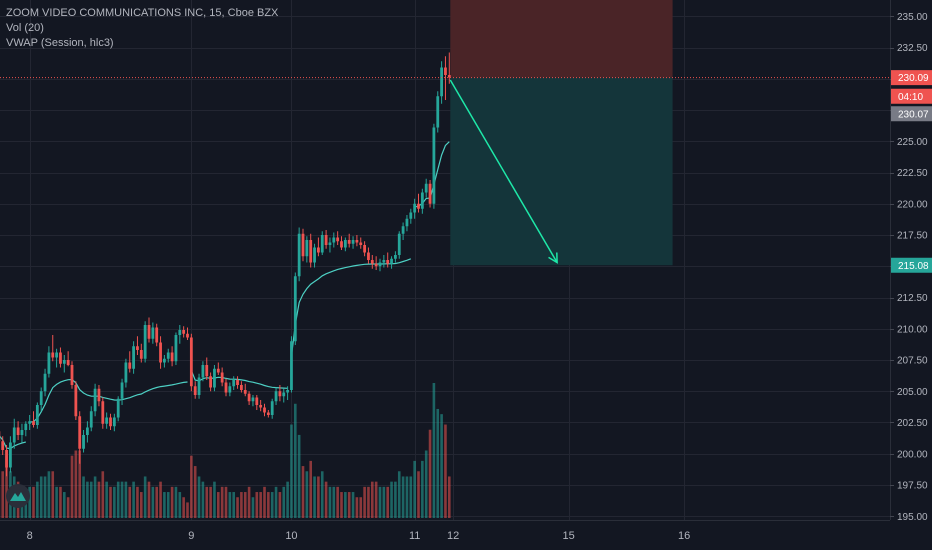 This screenshot has width=932, height=550. I want to click on mountain-icon, so click(18, 496).